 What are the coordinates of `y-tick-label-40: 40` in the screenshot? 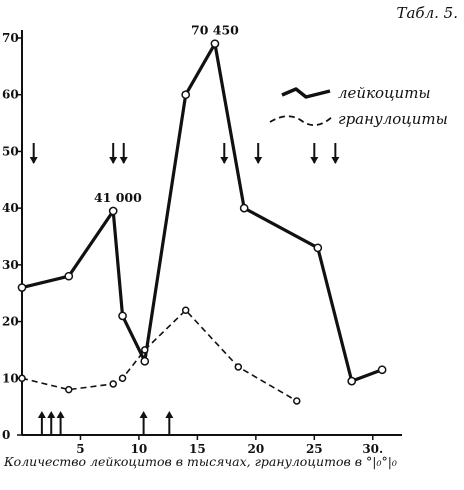 It's located at (10, 208).